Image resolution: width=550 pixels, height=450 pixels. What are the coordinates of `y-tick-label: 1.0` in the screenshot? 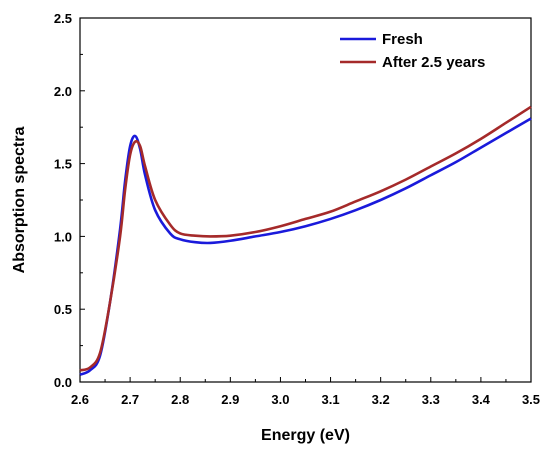 It's located at (63, 236).